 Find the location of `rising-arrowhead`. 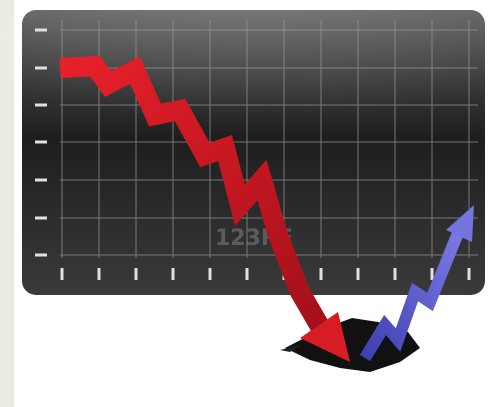

rising-arrowhead is located at coordinates (460, 223).